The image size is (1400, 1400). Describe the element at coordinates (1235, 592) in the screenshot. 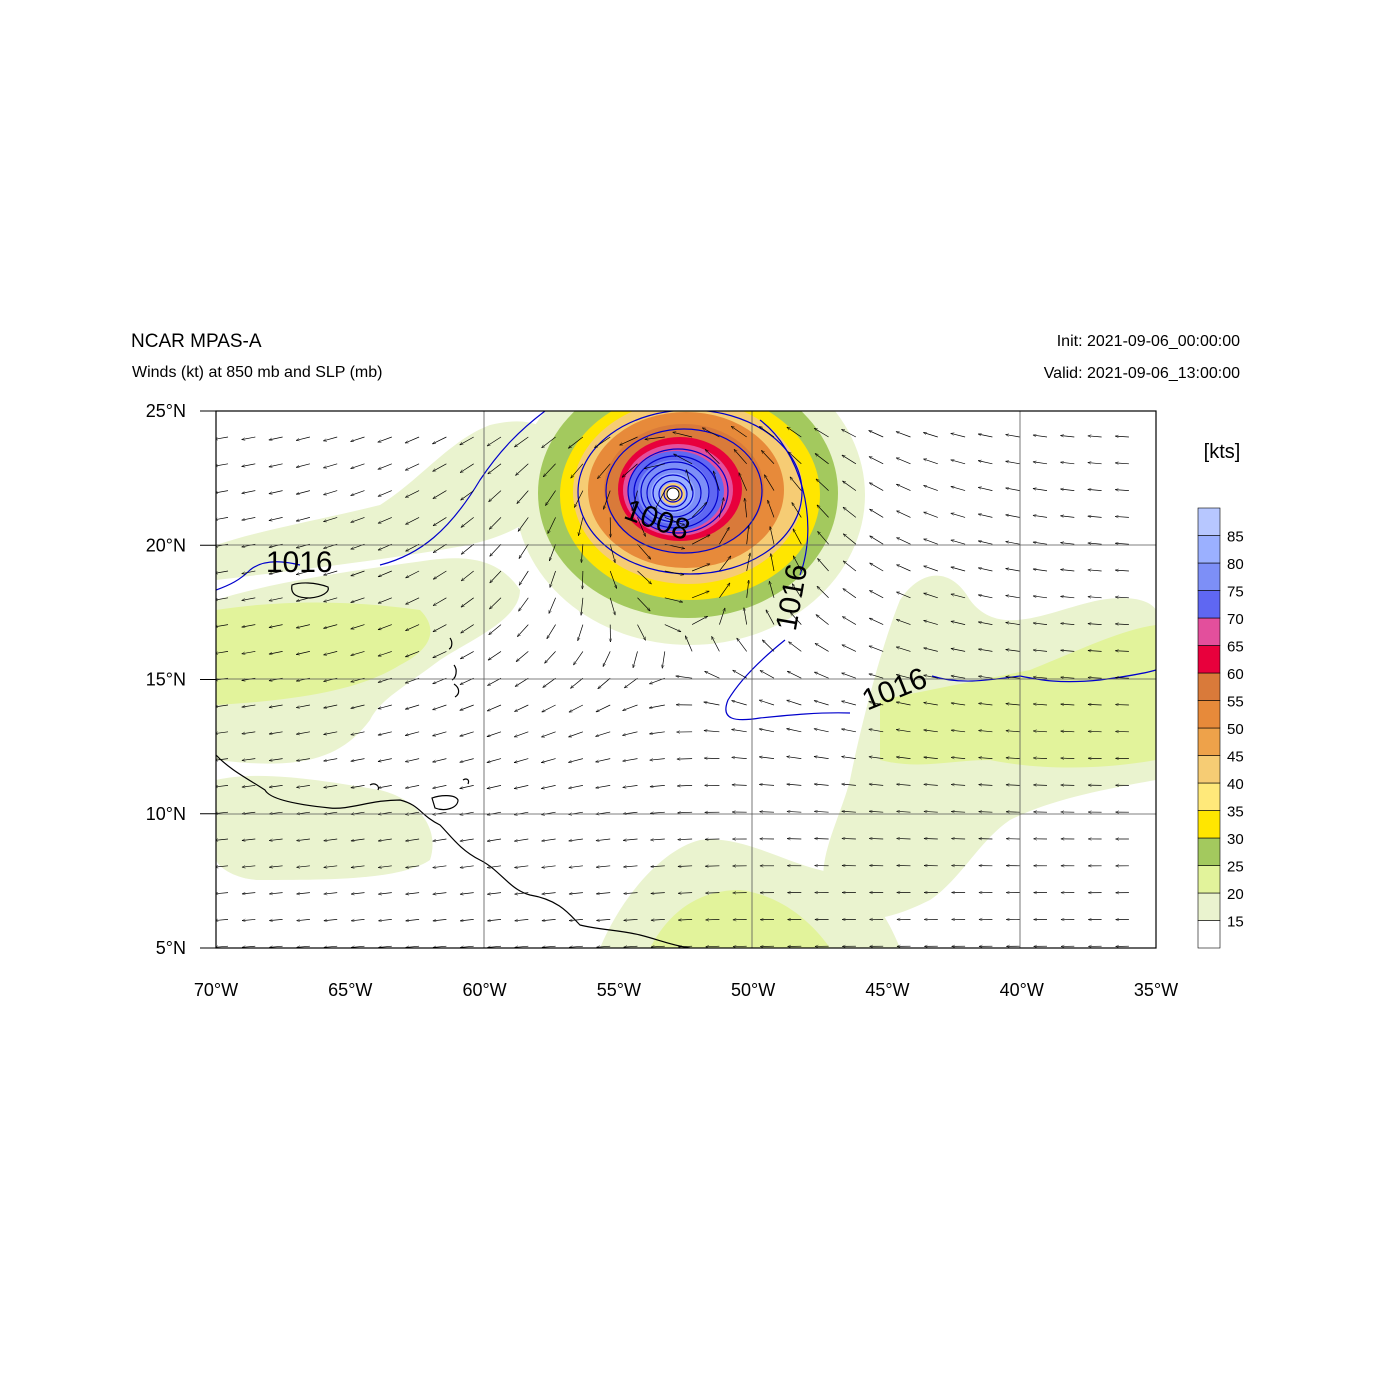

I see `colorbar-label: 75` at that location.